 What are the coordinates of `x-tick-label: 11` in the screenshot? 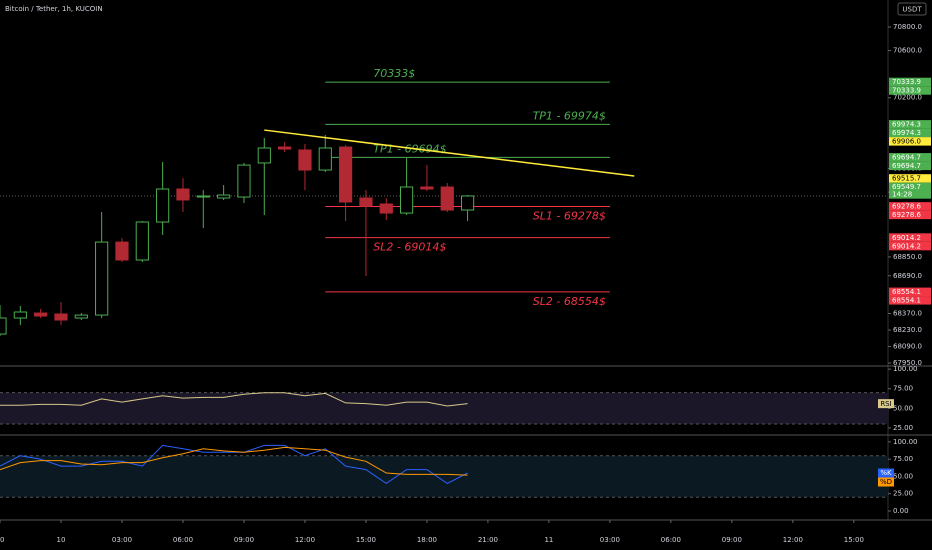 It's located at (548, 540).